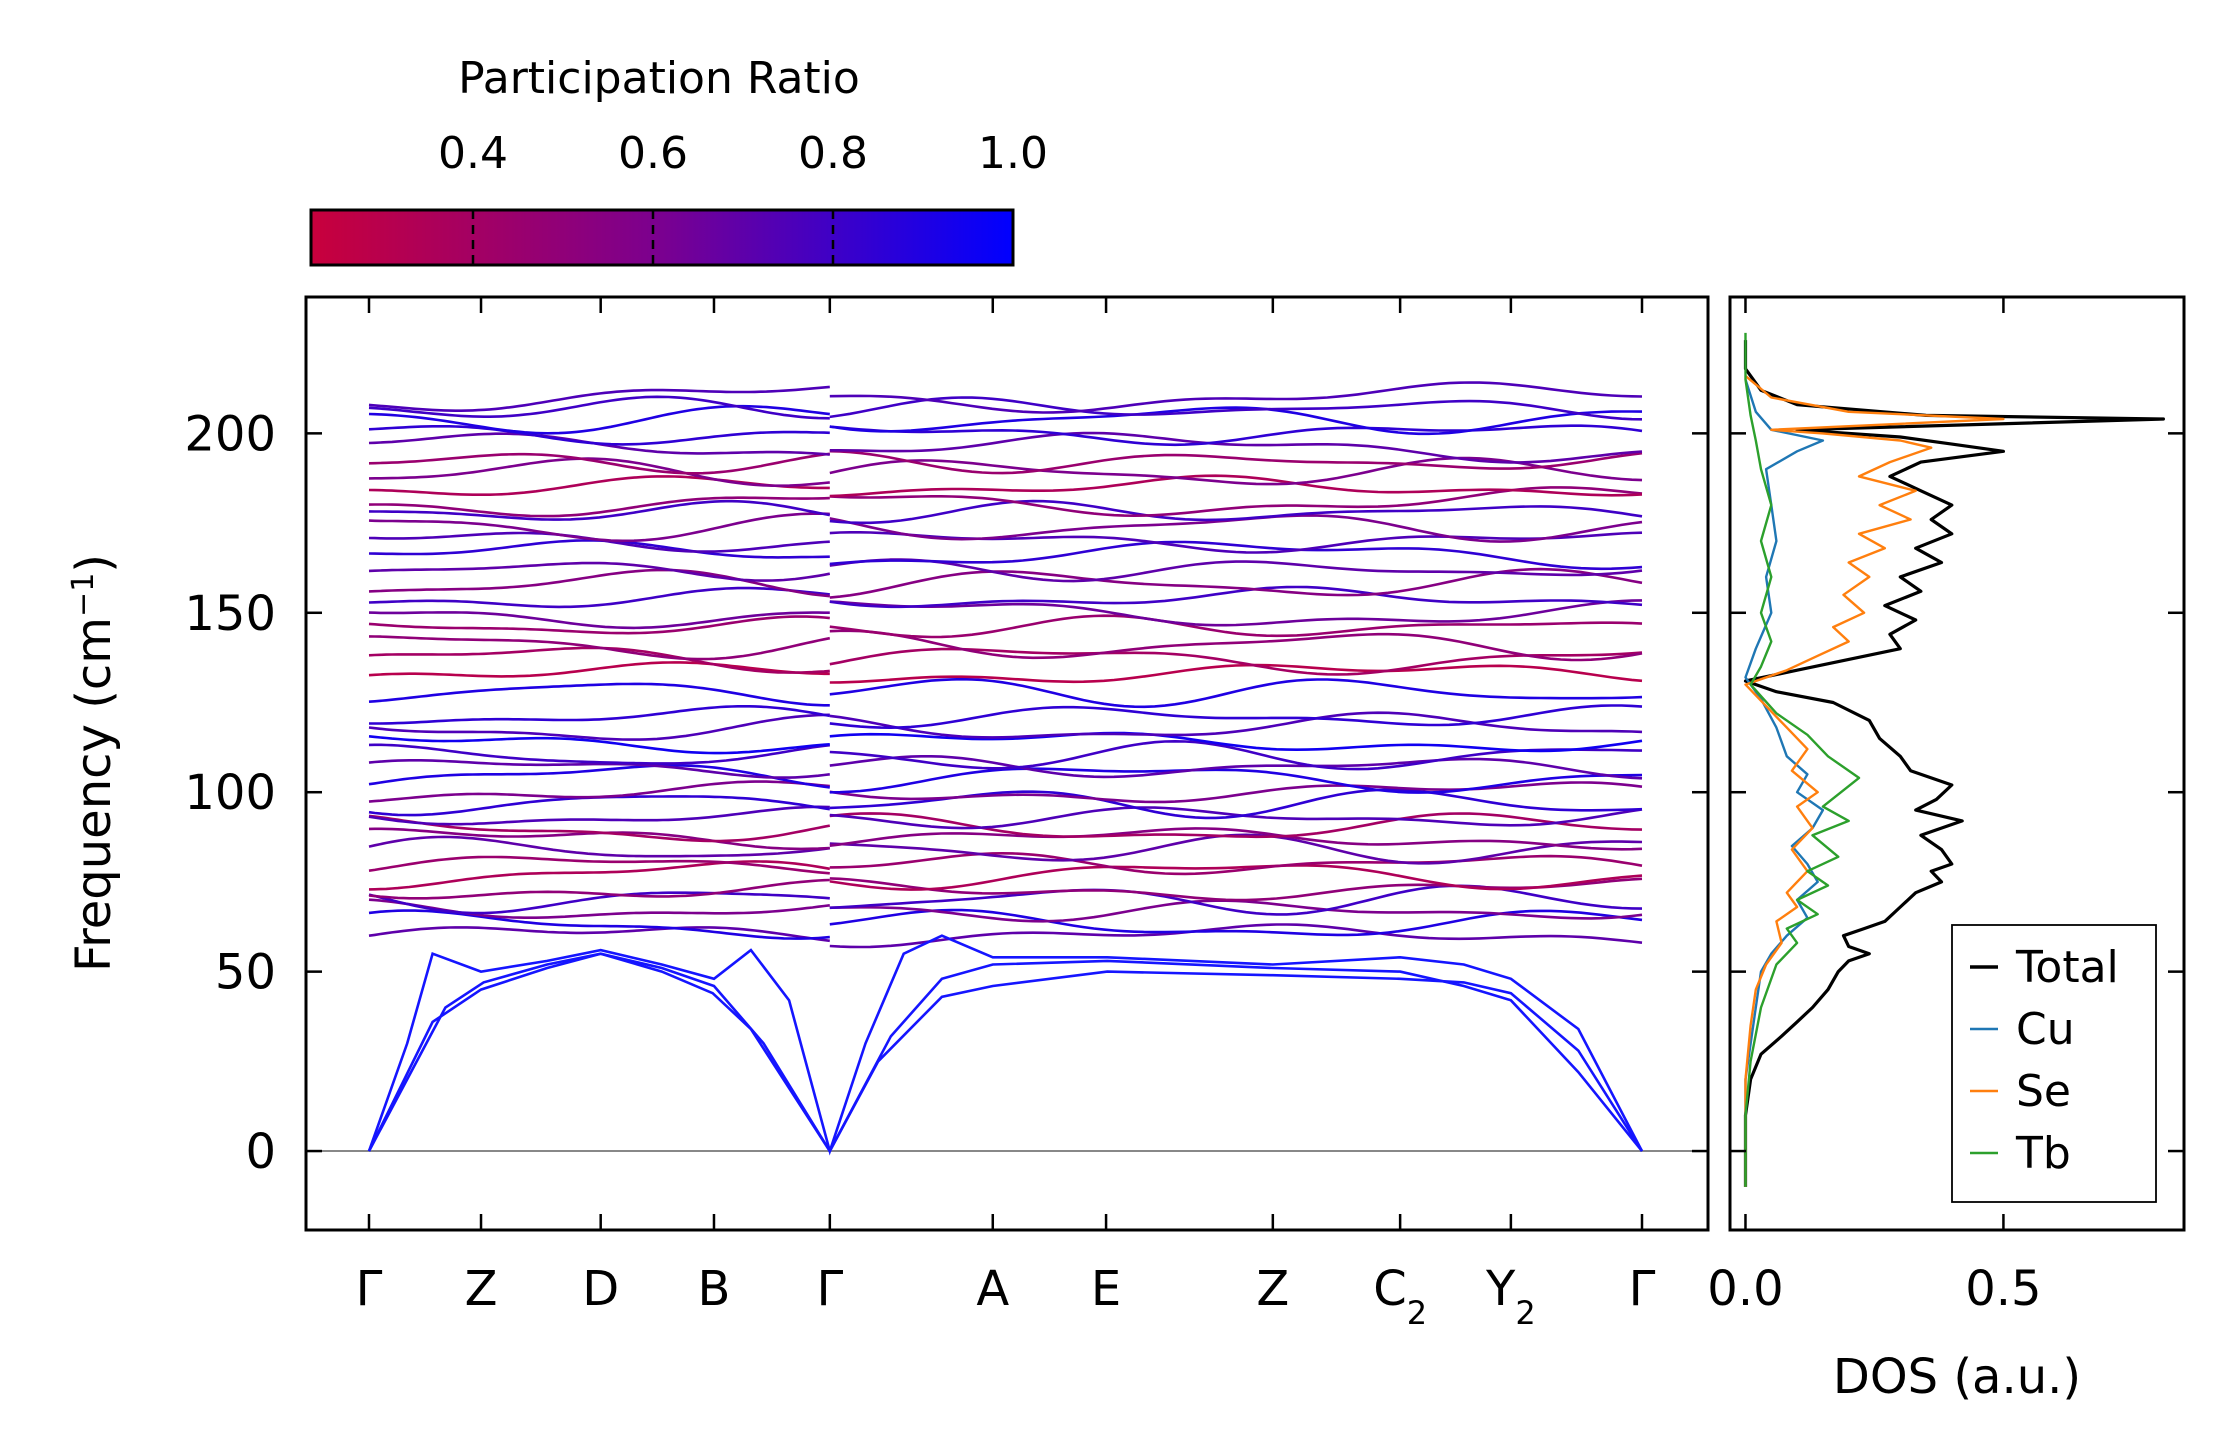 The height and width of the screenshot is (1455, 2222). I want to click on dos-plot-frame, so click(1957, 763).